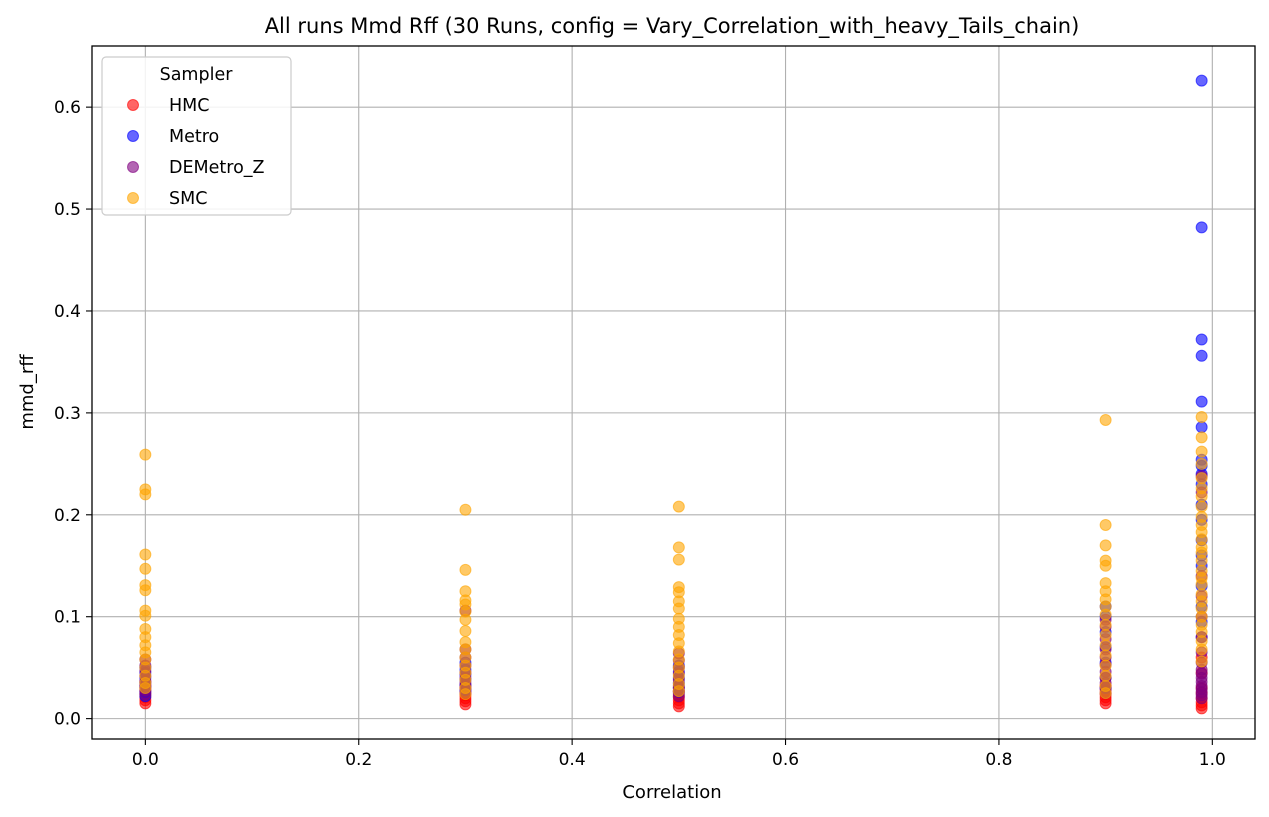  Describe the element at coordinates (67, 312) in the screenshot. I see `y-tick-label: 0.4` at that location.